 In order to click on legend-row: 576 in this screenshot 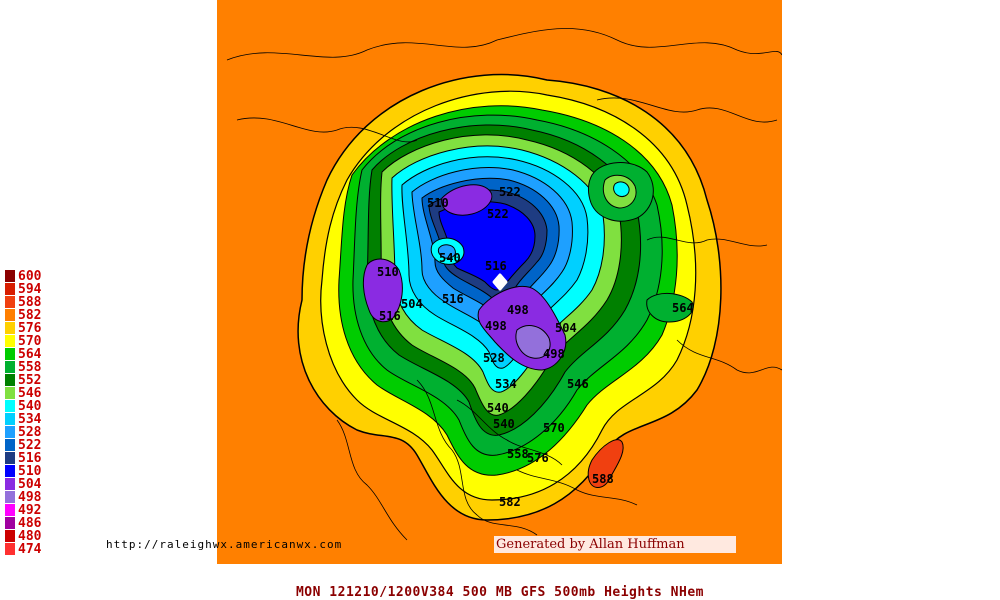, I will do `click(35, 328)`.